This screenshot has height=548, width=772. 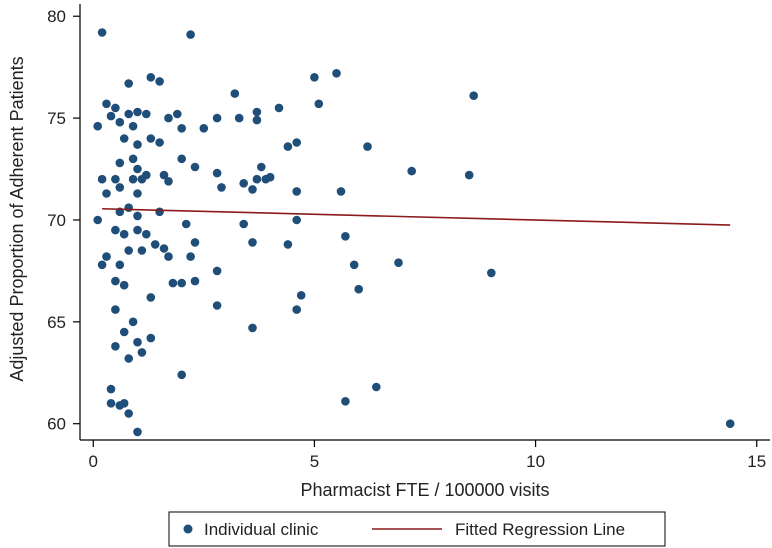 What do you see at coordinates (540, 529) in the screenshot?
I see `legend-label-regression: Fitted Regression Line` at bounding box center [540, 529].